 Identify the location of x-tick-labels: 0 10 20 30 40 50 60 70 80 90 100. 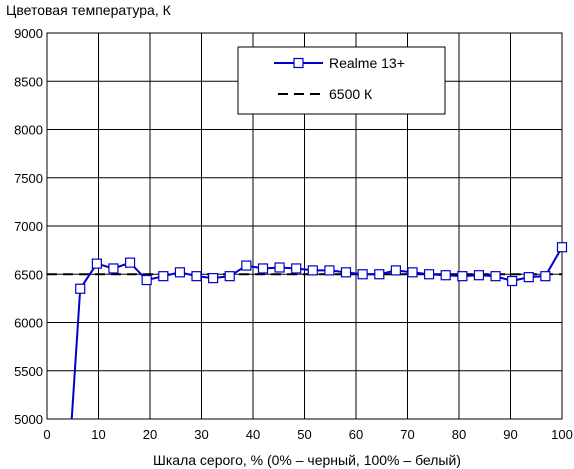
(307, 434).